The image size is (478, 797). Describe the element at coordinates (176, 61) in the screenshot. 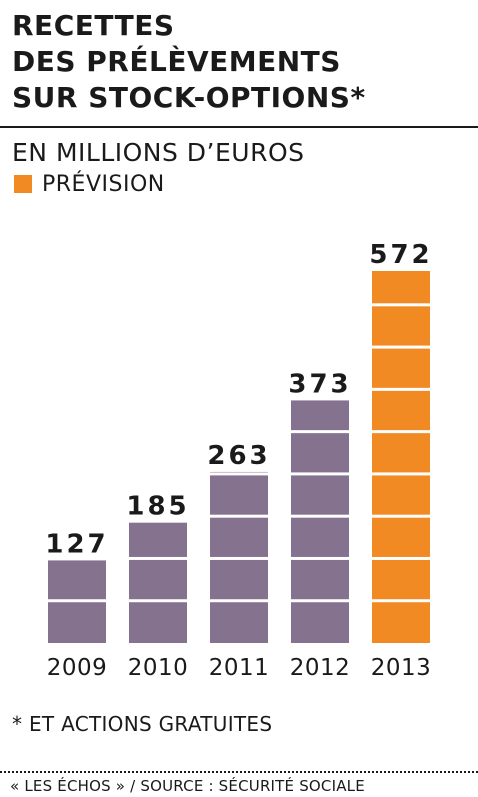

I see `title-line-2: DES PRÉLÈVEMENTS` at that location.